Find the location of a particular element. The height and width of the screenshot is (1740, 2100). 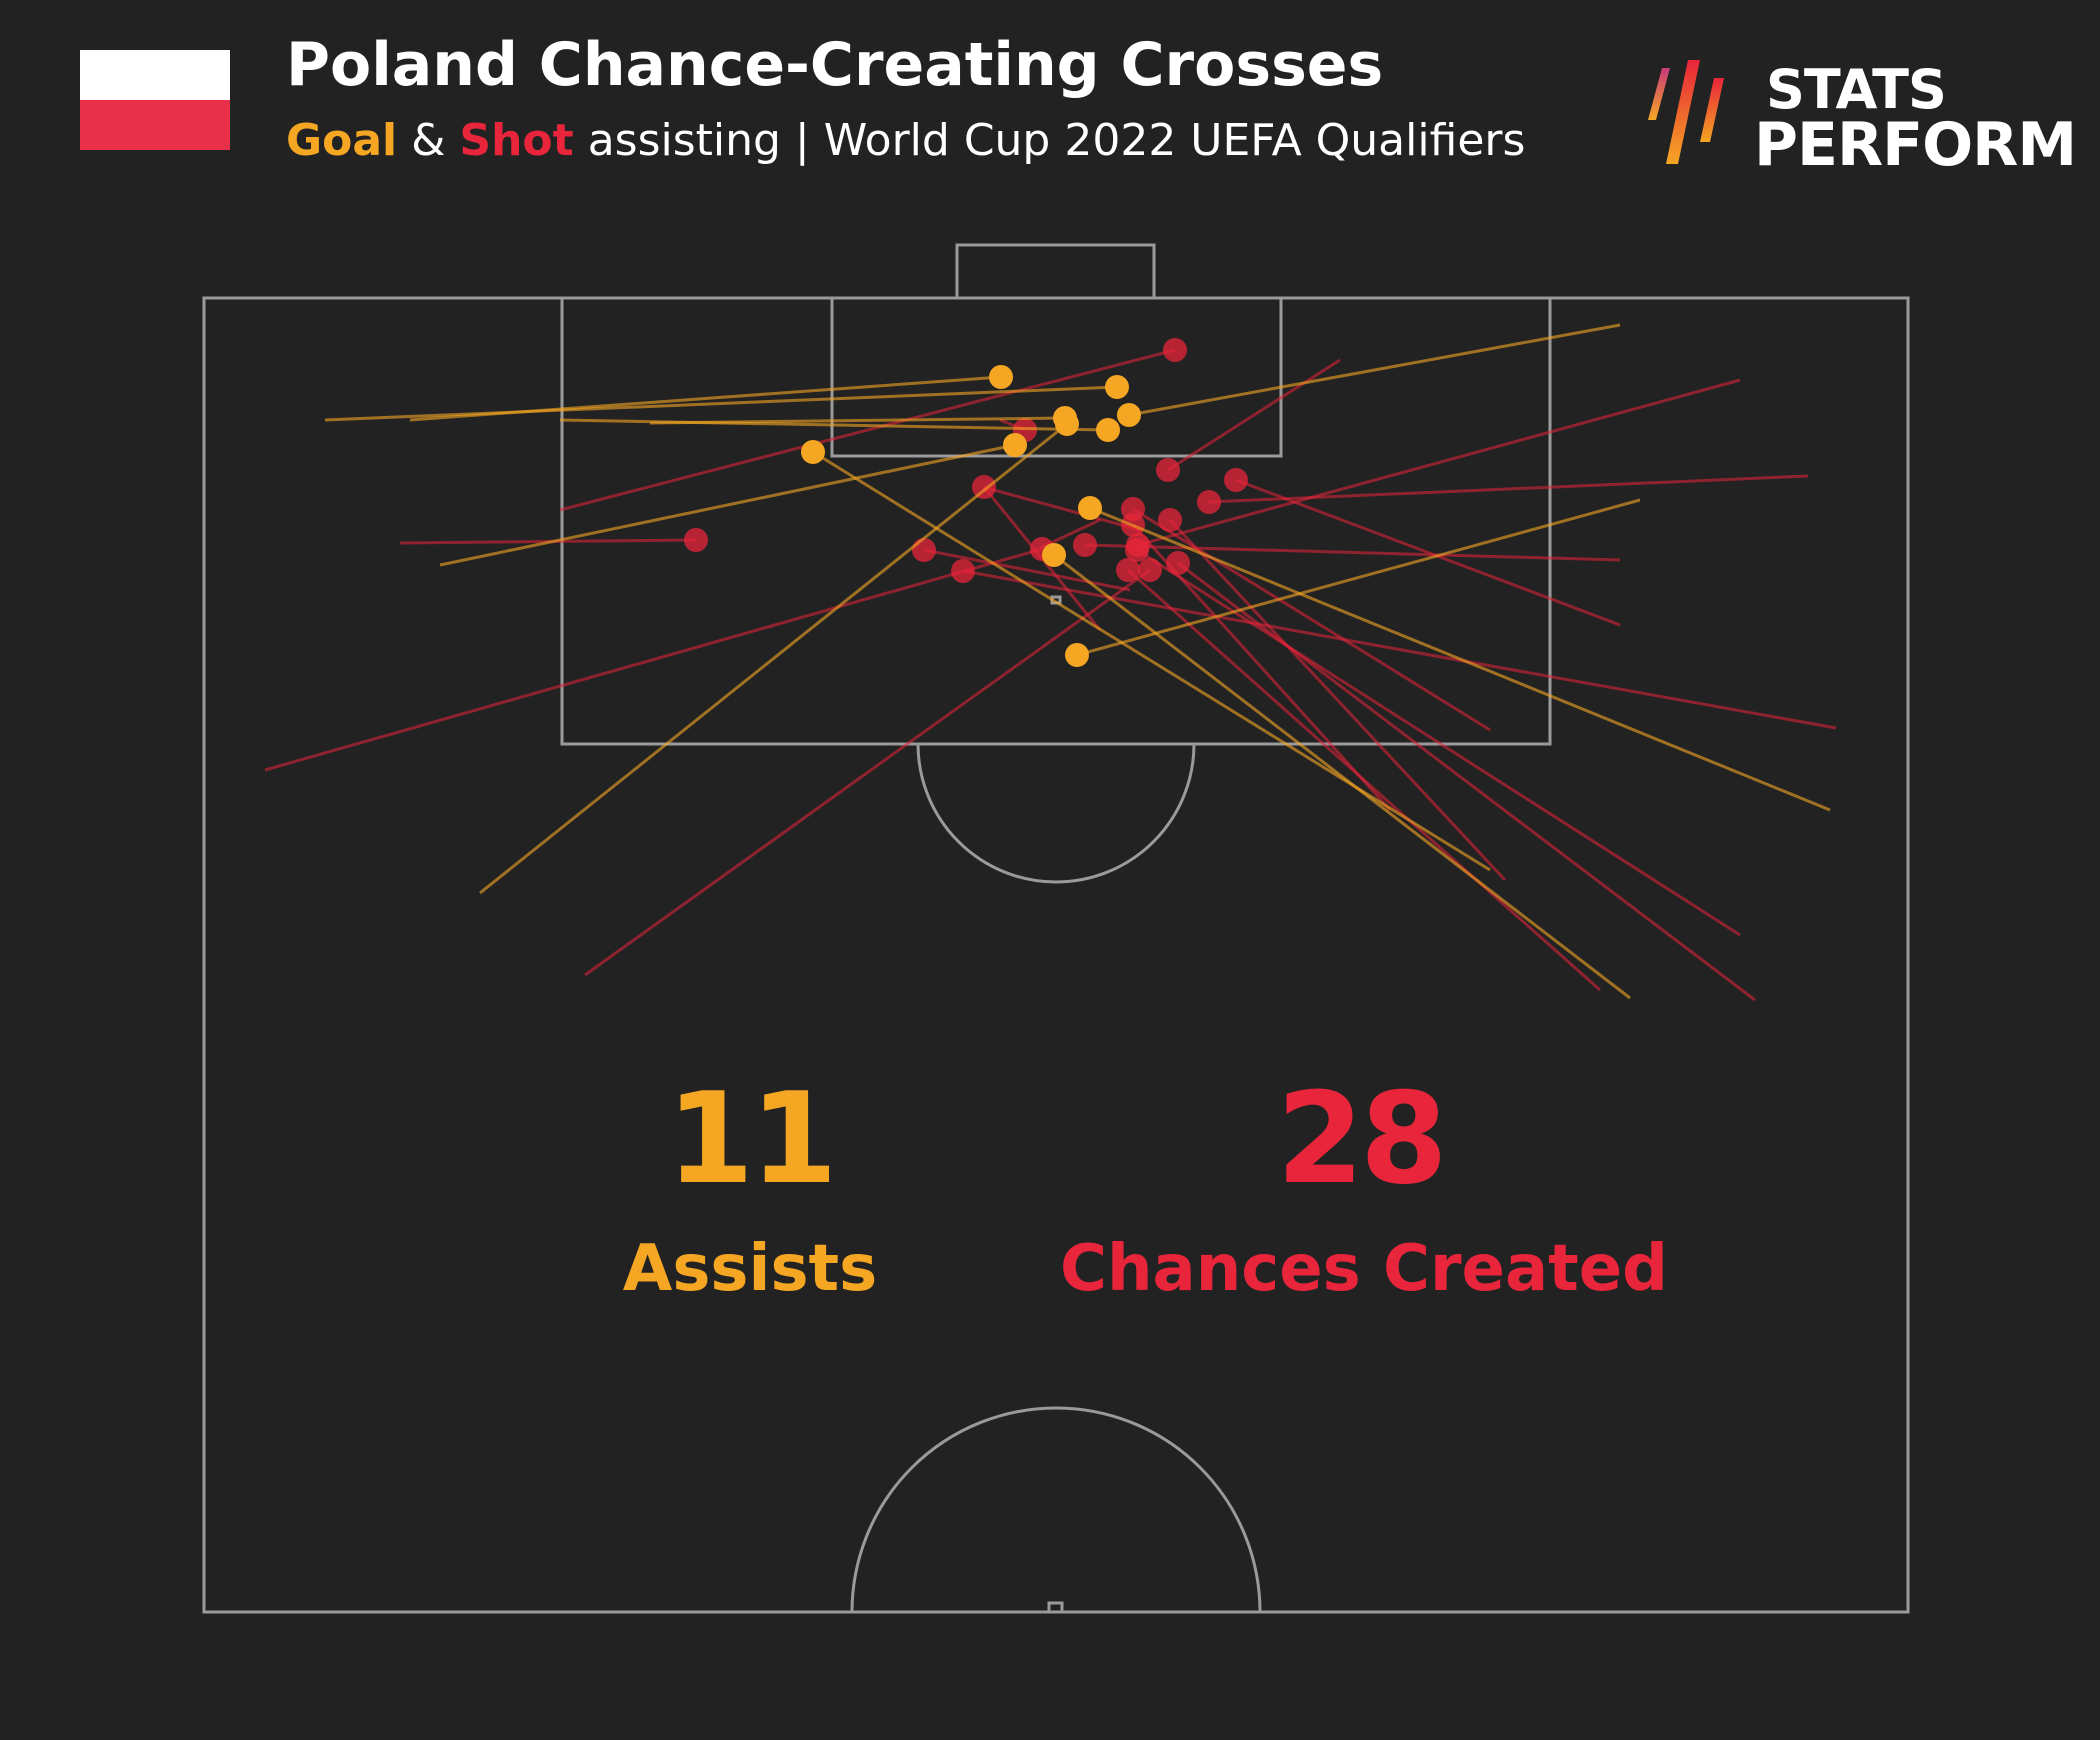

goal-frame is located at coordinates (1055, 271).